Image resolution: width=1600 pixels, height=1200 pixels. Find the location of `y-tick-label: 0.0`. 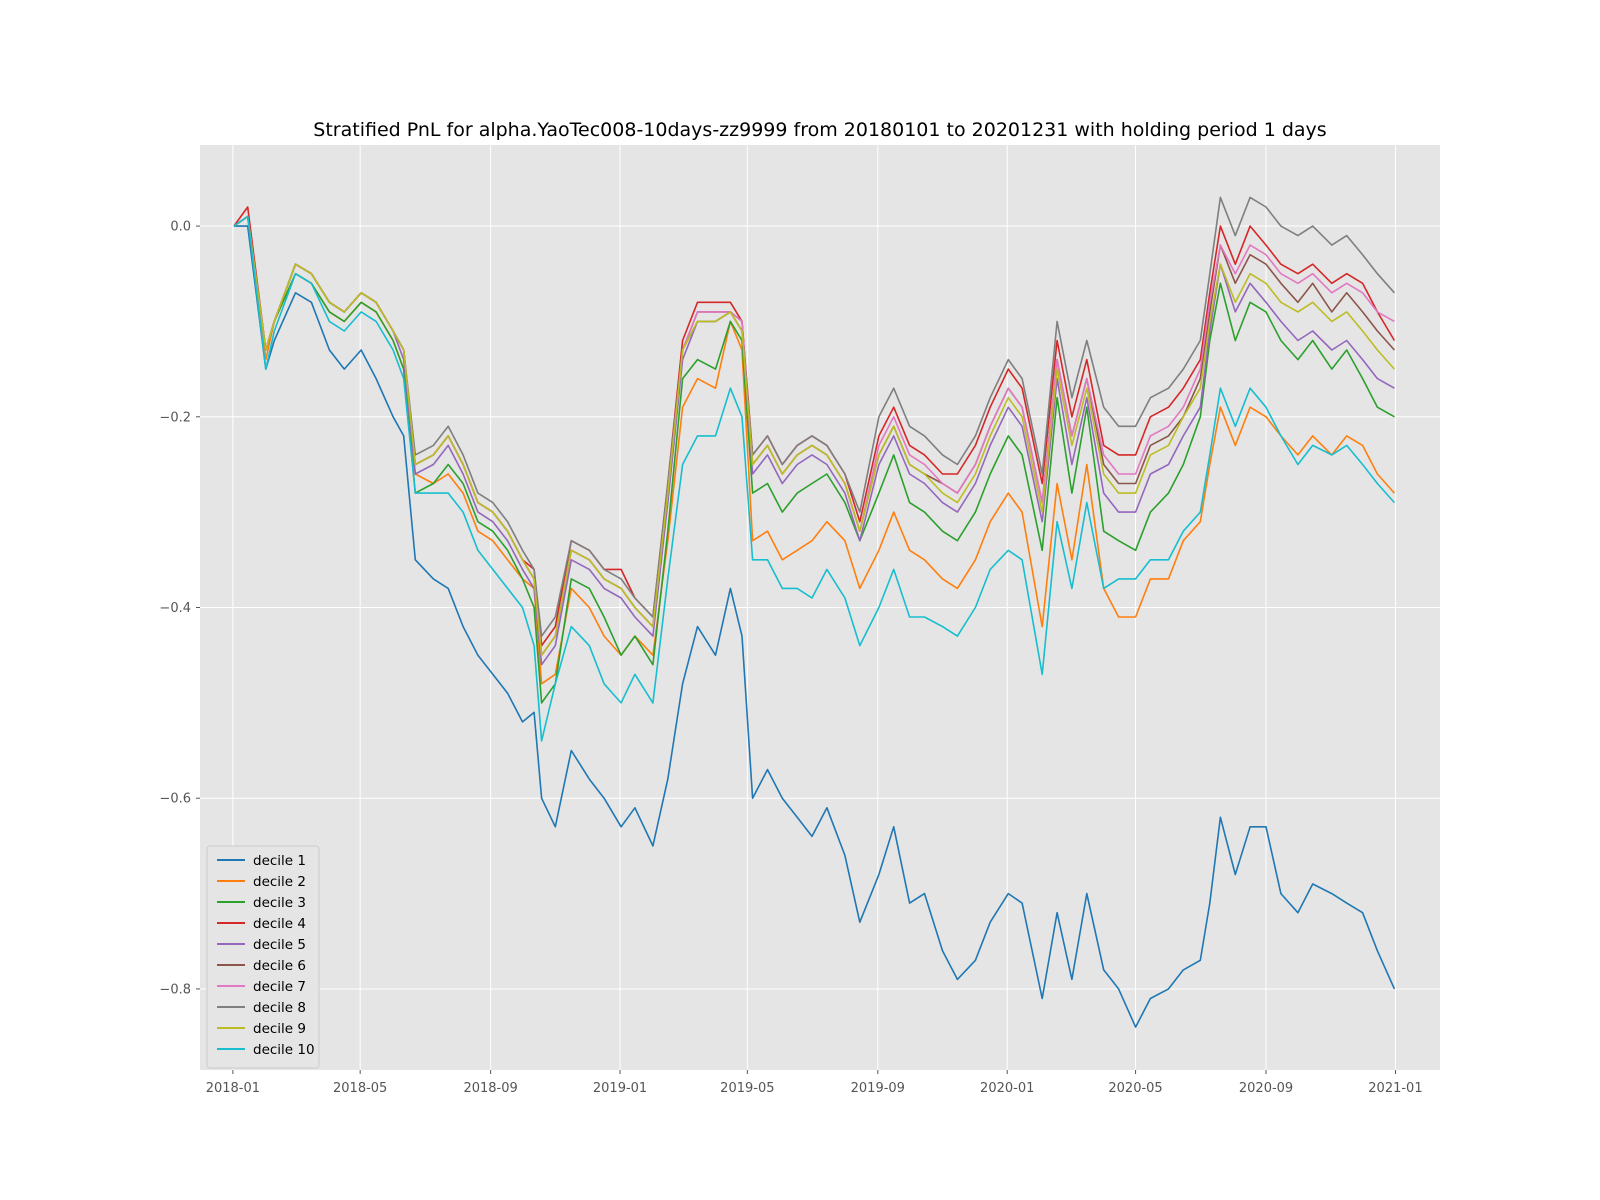

y-tick-label: 0.0 is located at coordinates (180, 227).